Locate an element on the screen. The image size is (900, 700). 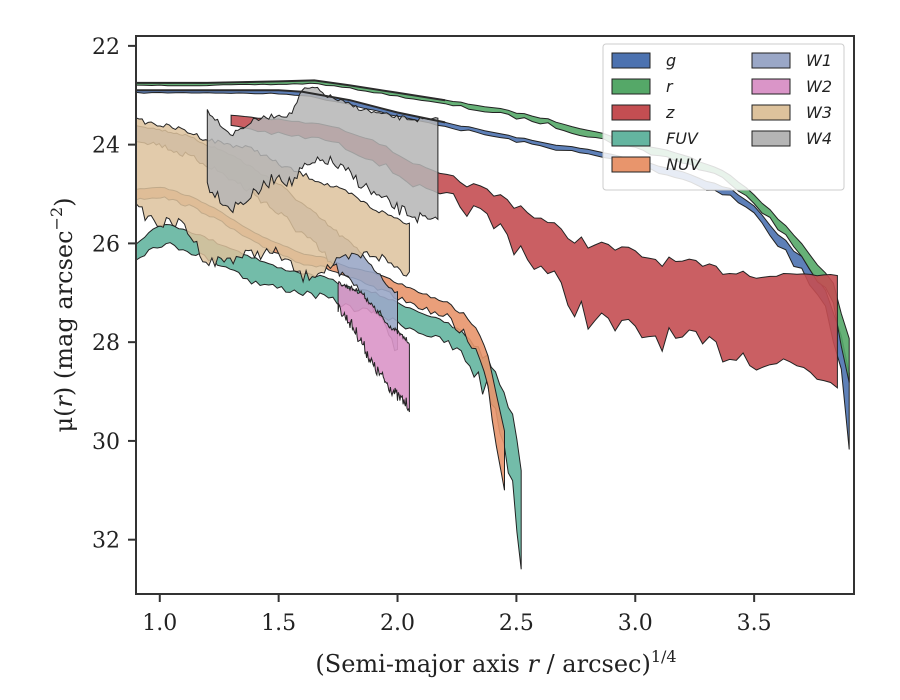
x-tick-label: 2.5 is located at coordinates (516, 623).